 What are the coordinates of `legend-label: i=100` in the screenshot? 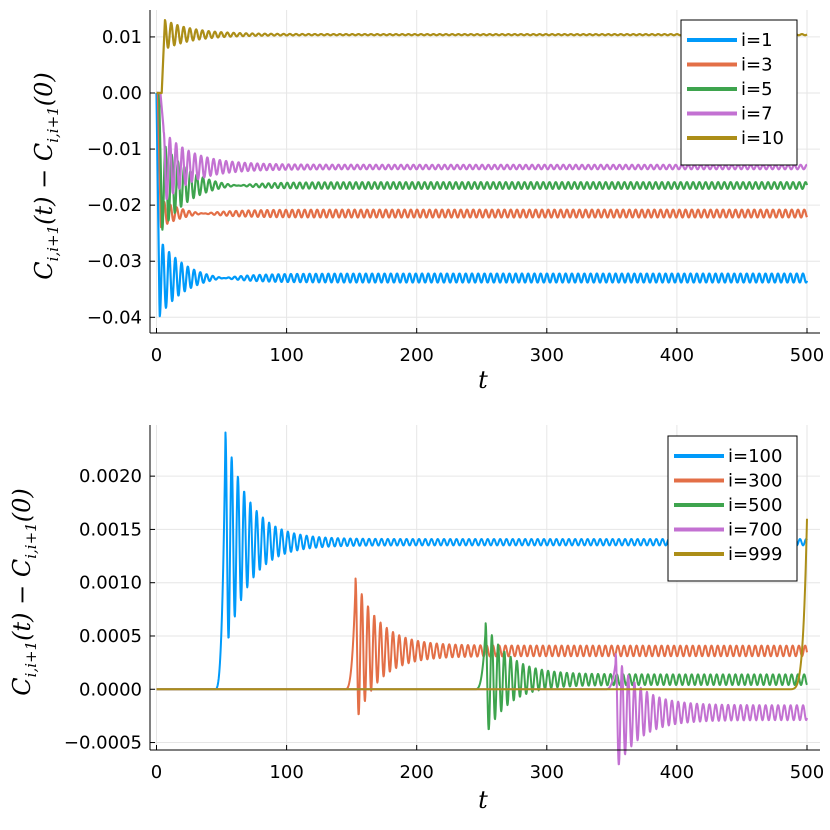 It's located at (755, 456).